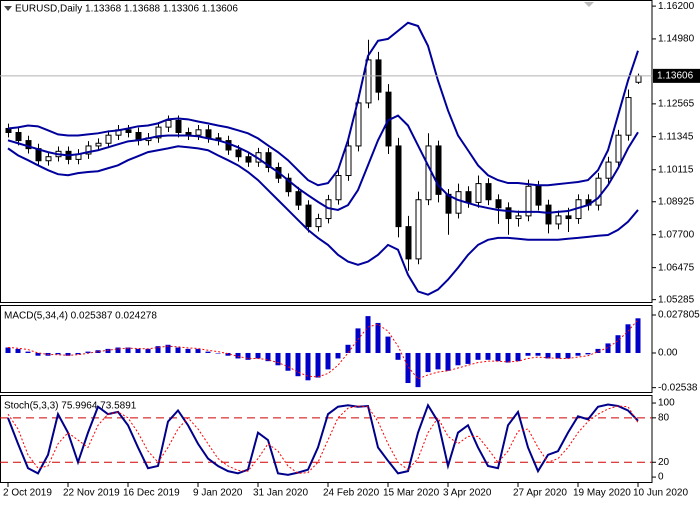 Image resolution: width=700 pixels, height=505 pixels. What do you see at coordinates (661, 477) in the screenshot?
I see `y-tick-label: 0` at bounding box center [661, 477].